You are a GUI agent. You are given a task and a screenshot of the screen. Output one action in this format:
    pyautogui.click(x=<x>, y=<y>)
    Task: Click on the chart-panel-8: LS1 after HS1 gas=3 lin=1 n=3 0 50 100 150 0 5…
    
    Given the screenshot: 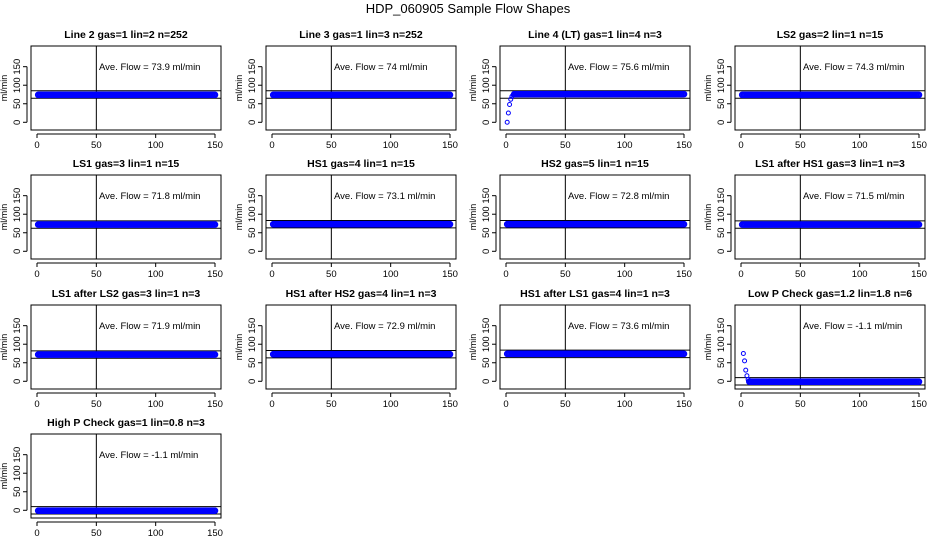 What is the action you would take?
    pyautogui.click(x=815, y=219)
    